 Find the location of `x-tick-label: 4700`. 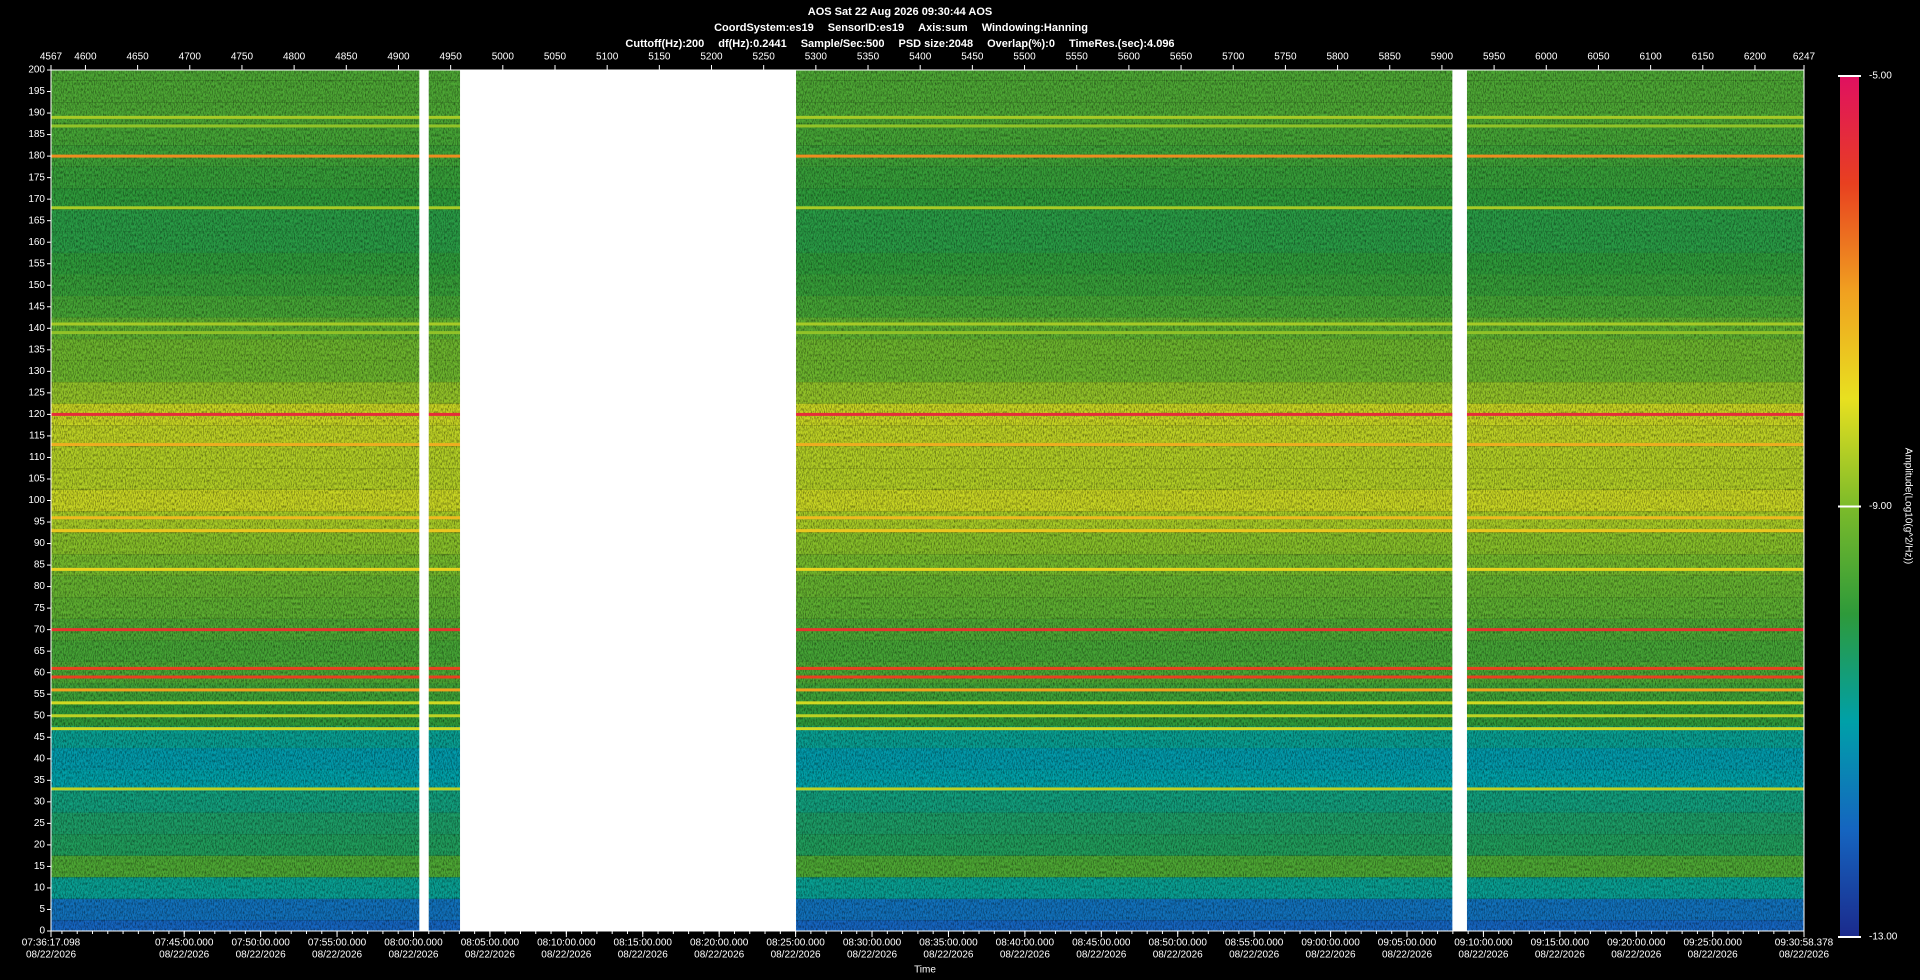

x-tick-label: 4700 is located at coordinates (190, 57).